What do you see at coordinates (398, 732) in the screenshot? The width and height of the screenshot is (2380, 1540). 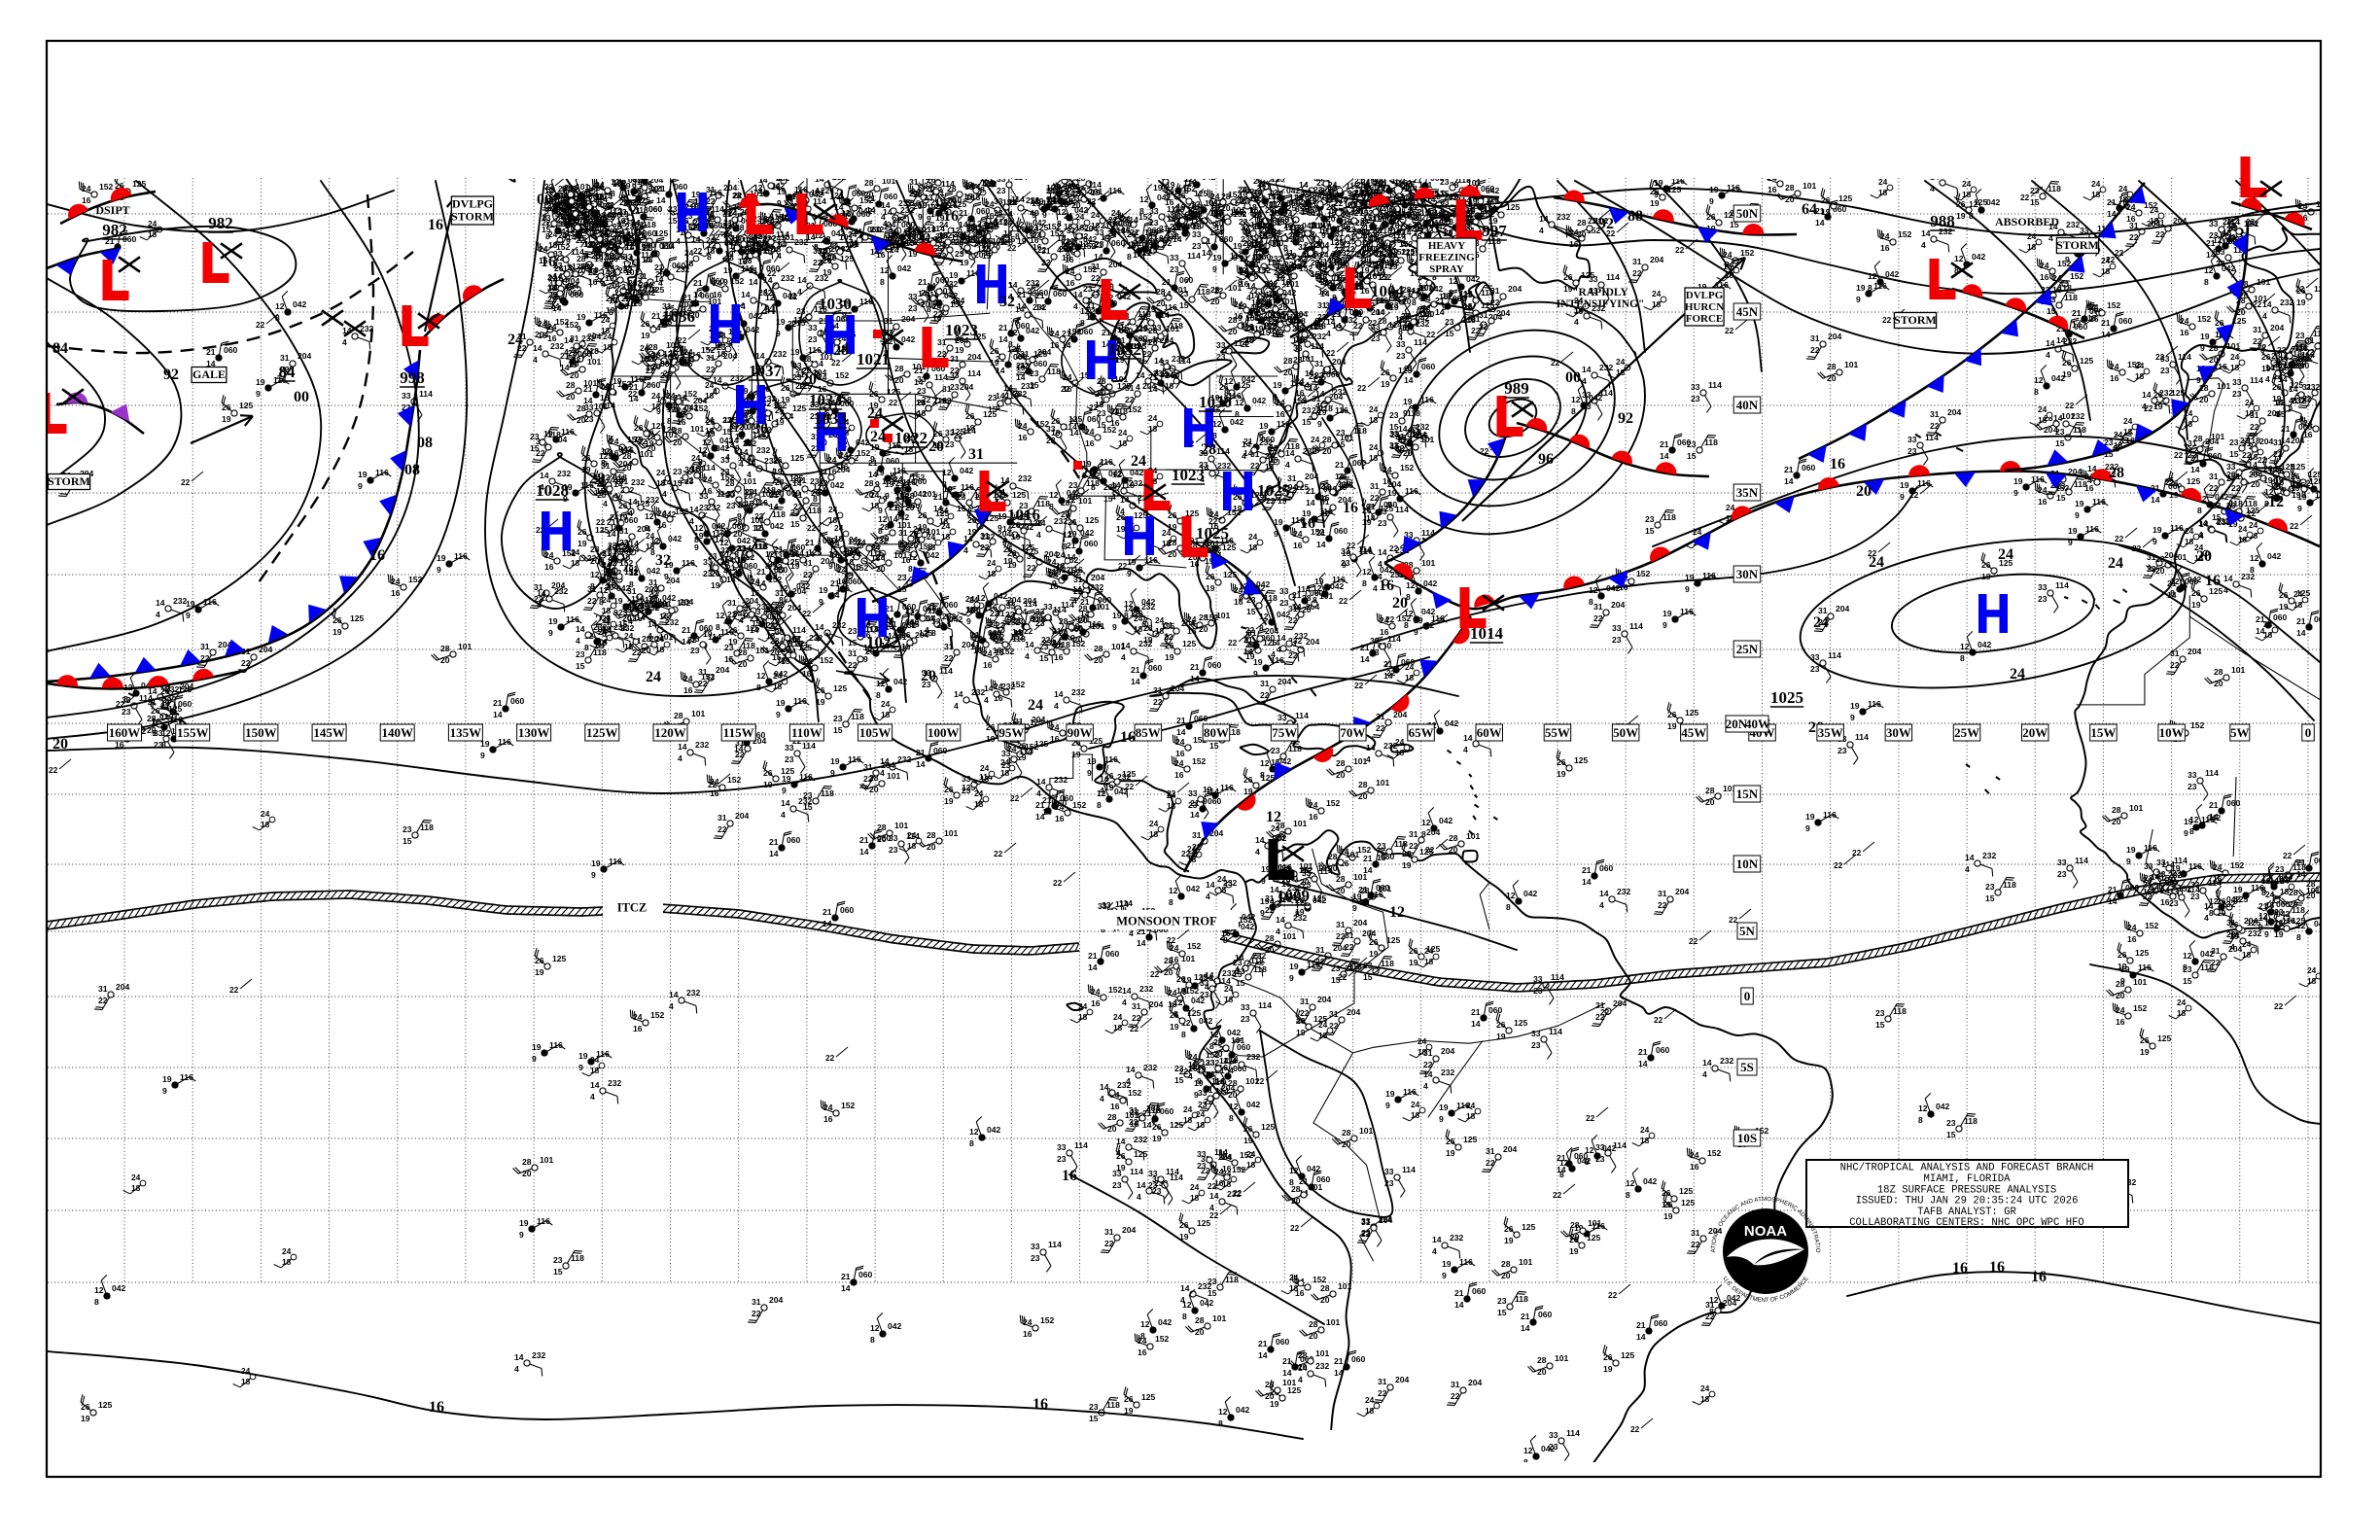 I see `svg-text: 140W` at bounding box center [398, 732].